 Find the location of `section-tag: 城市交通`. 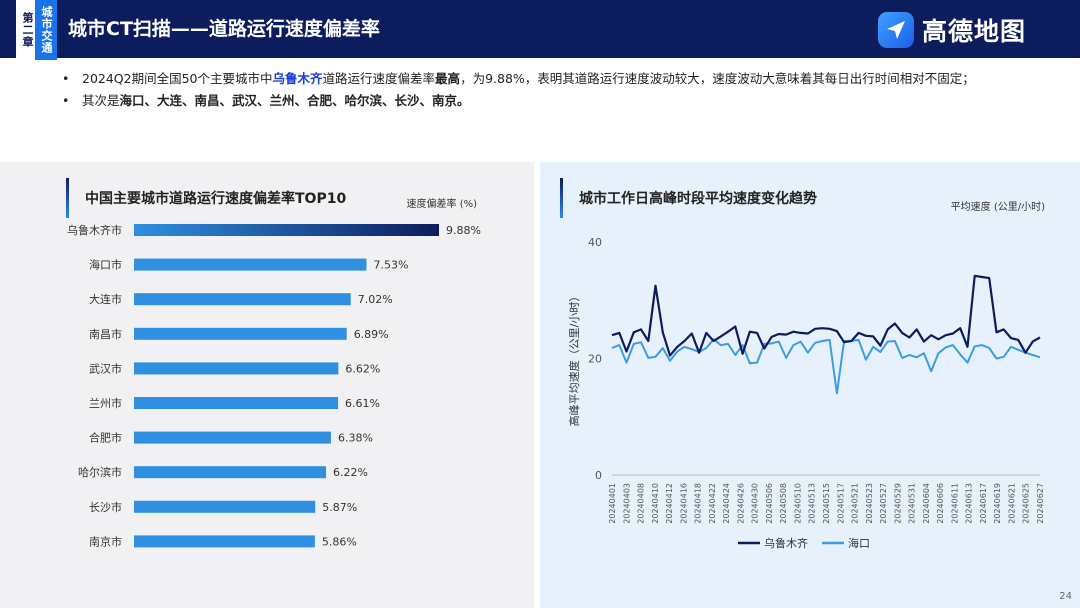

section-tag: 城市交通 is located at coordinates (46, 30).